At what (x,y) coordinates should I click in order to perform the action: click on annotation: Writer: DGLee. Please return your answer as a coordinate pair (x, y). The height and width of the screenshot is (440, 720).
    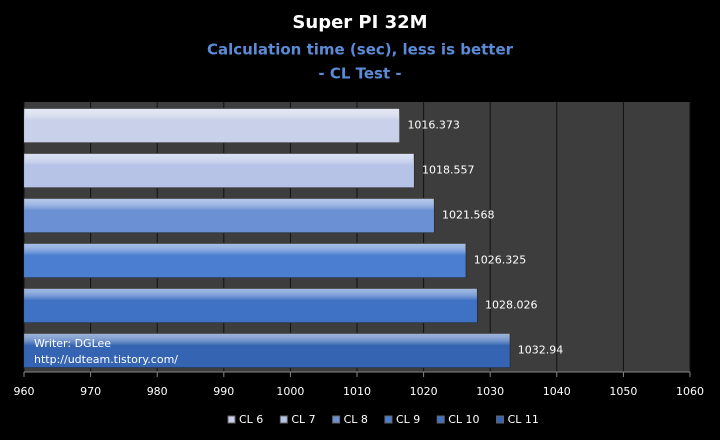
    Looking at the image, I should click on (72, 343).